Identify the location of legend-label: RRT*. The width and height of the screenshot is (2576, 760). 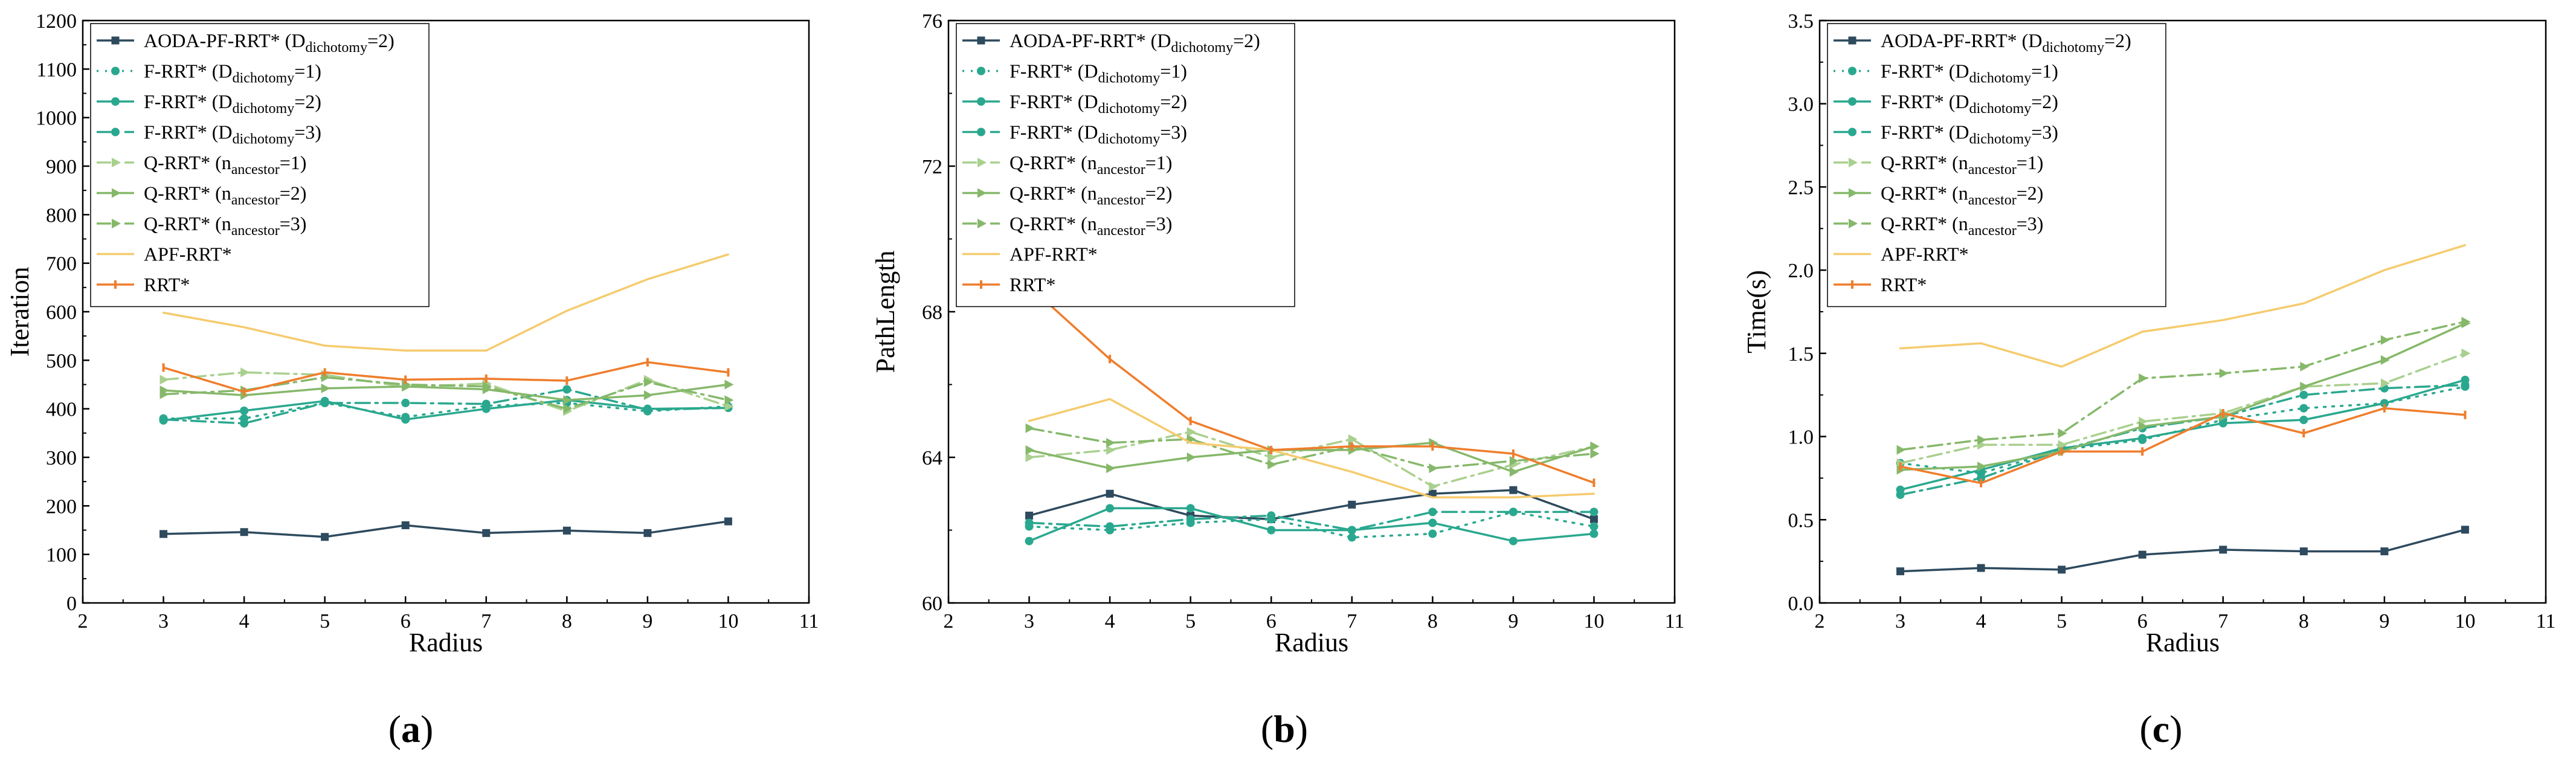
(167, 284).